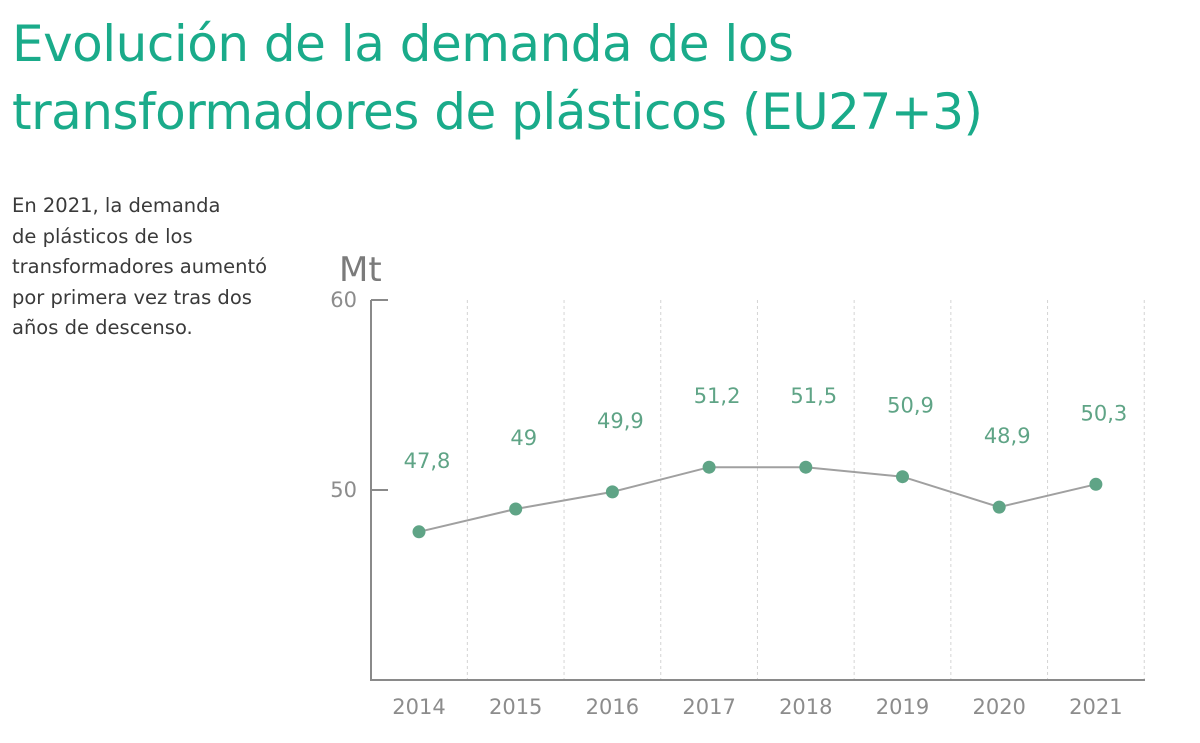 The image size is (1200, 743). I want to click on description-line-2: de plásticos de los, so click(102, 236).